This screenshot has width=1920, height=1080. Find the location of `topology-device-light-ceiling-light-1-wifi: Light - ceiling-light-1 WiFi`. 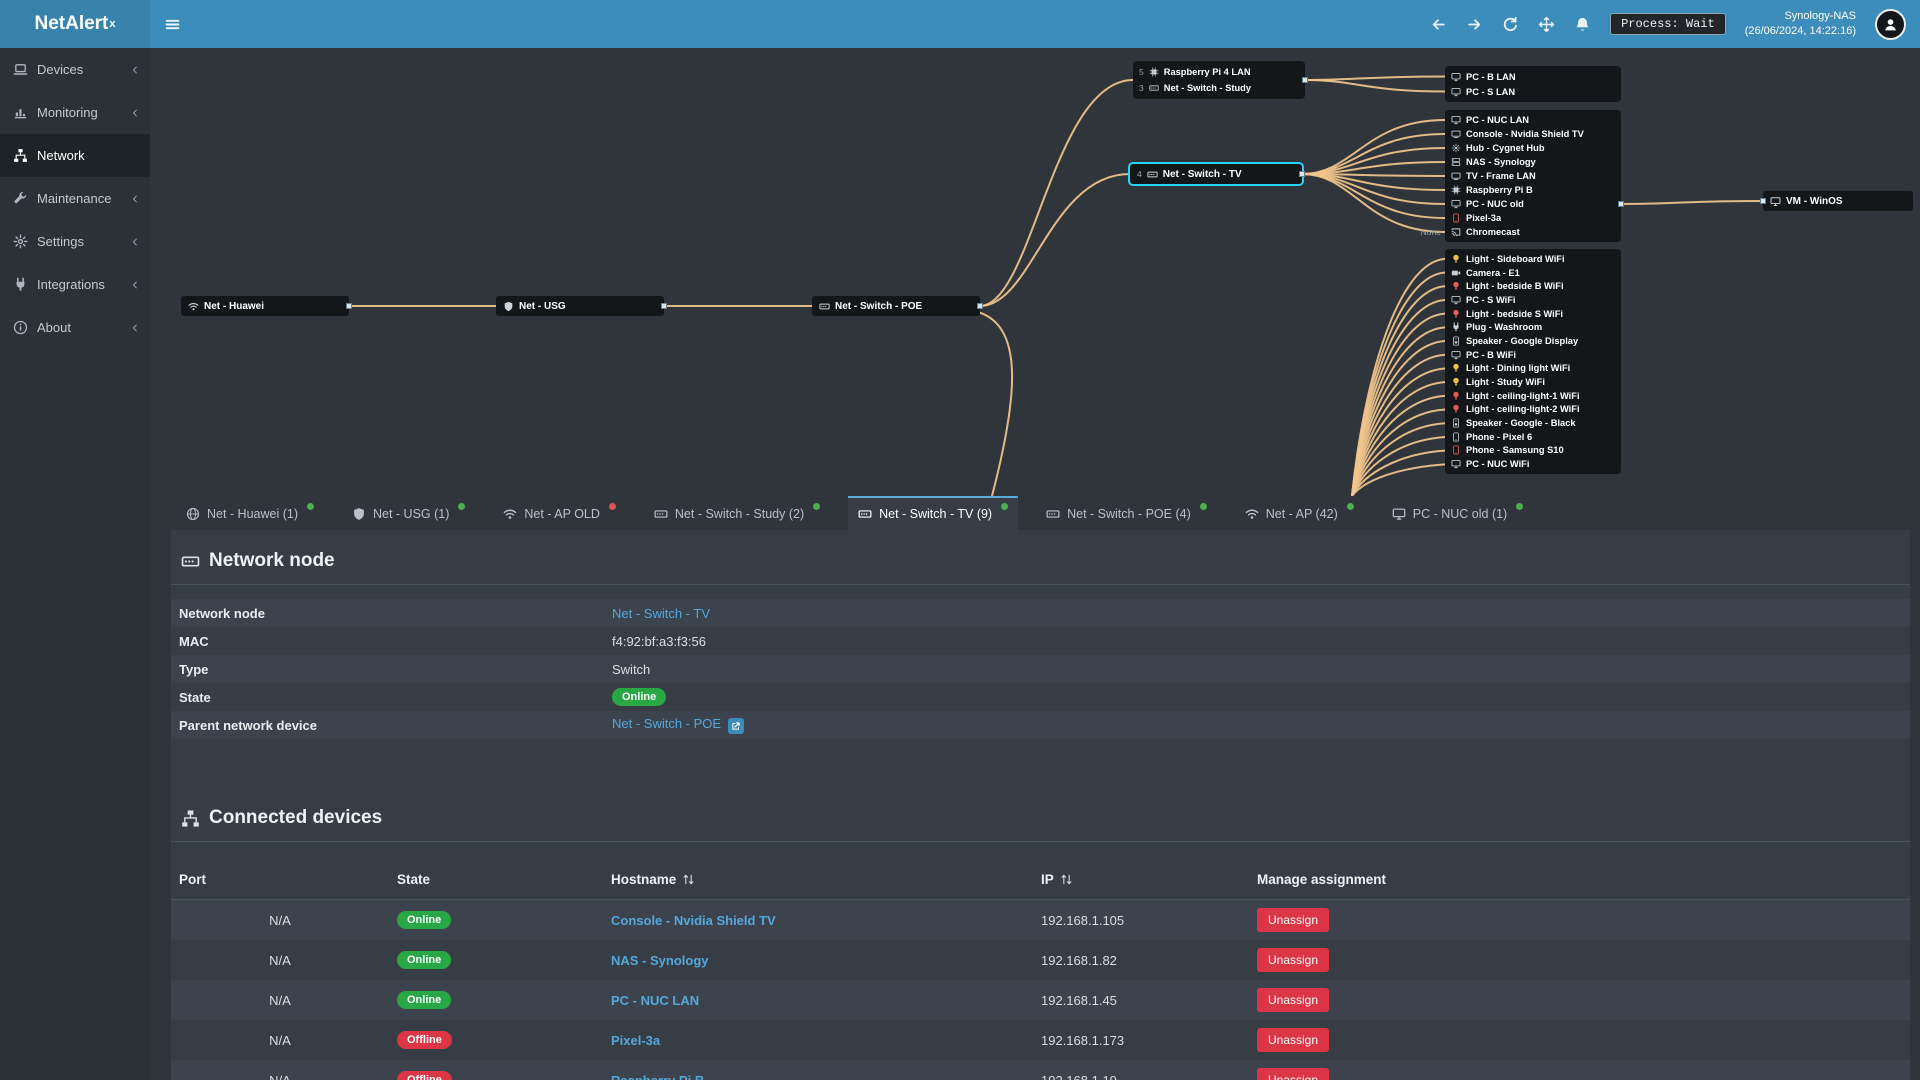

topology-device-light-ceiling-light-1-wifi: Light - ceiling-light-1 WiFi is located at coordinates (1533, 396).